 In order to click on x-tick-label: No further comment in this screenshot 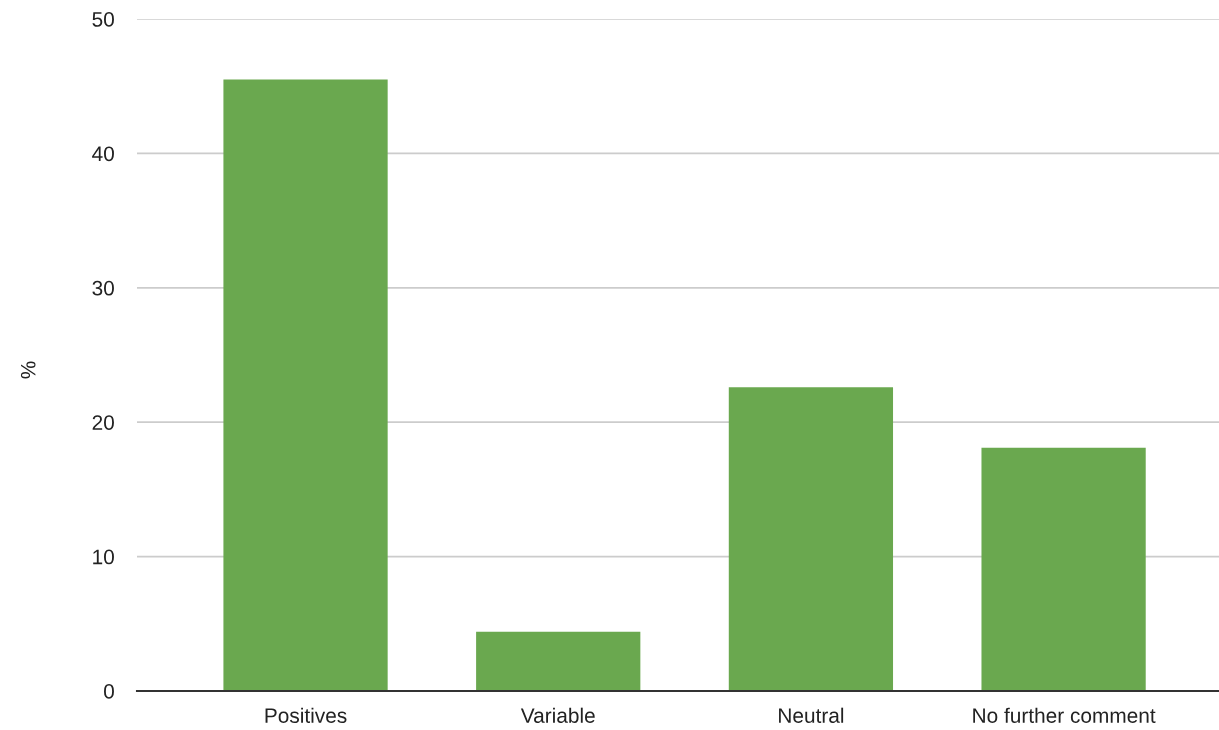, I will do `click(1064, 715)`.